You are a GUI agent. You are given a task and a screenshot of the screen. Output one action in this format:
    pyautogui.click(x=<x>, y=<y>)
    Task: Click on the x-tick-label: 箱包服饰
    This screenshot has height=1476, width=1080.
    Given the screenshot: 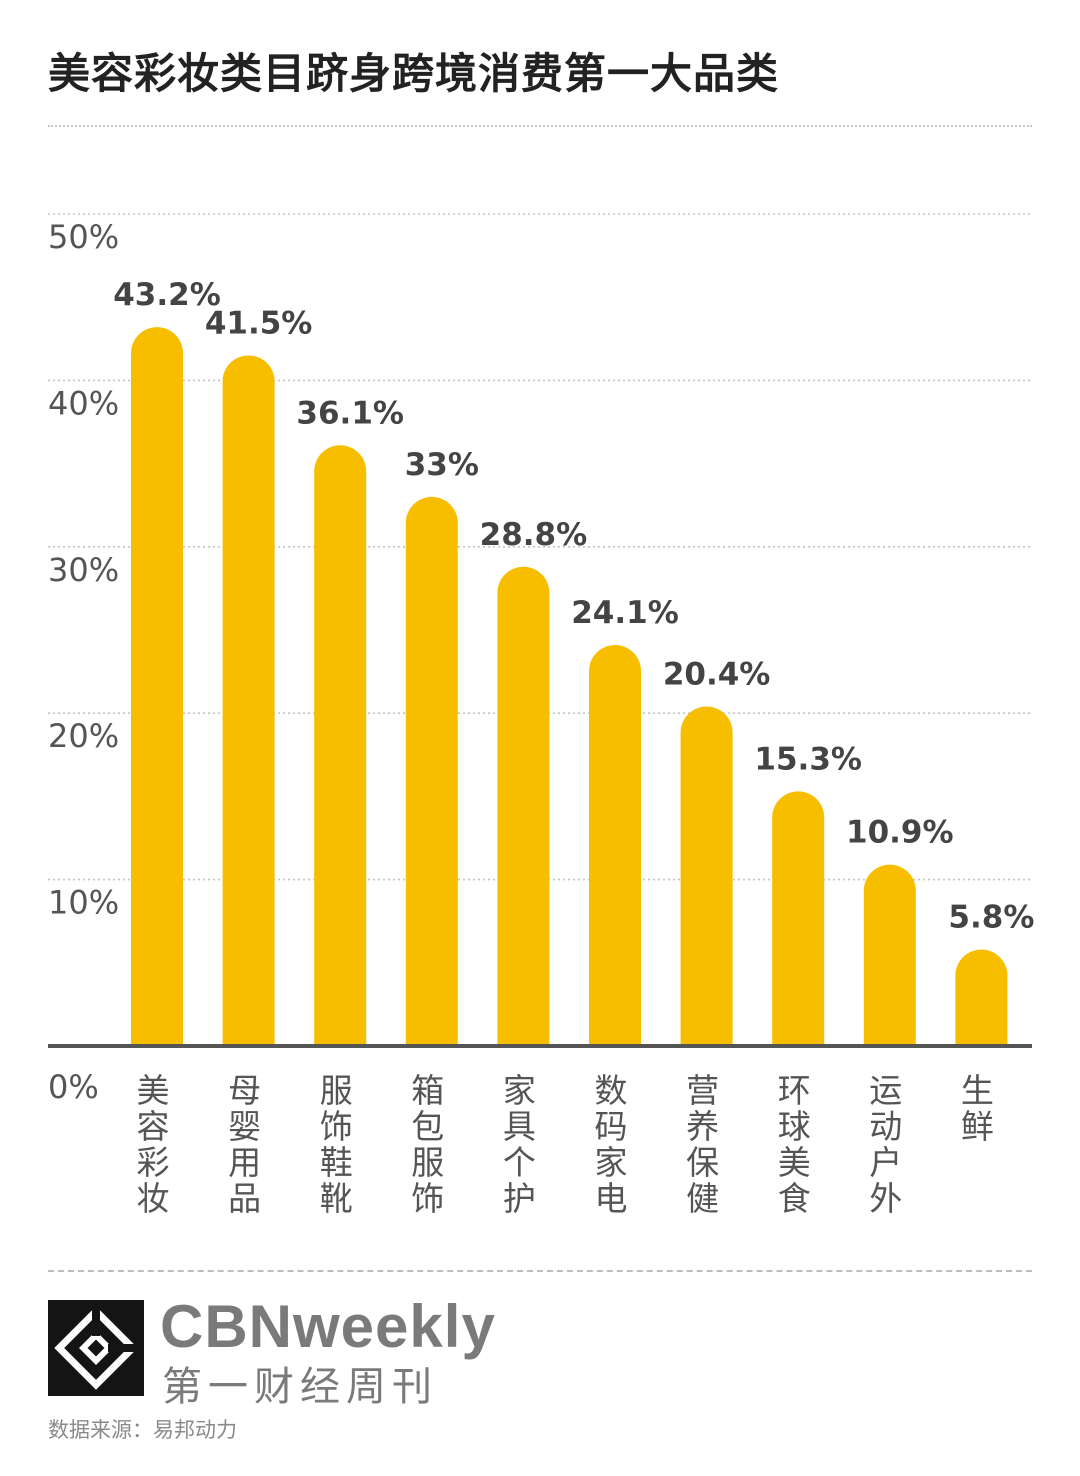 What is the action you would take?
    pyautogui.click(x=427, y=1144)
    